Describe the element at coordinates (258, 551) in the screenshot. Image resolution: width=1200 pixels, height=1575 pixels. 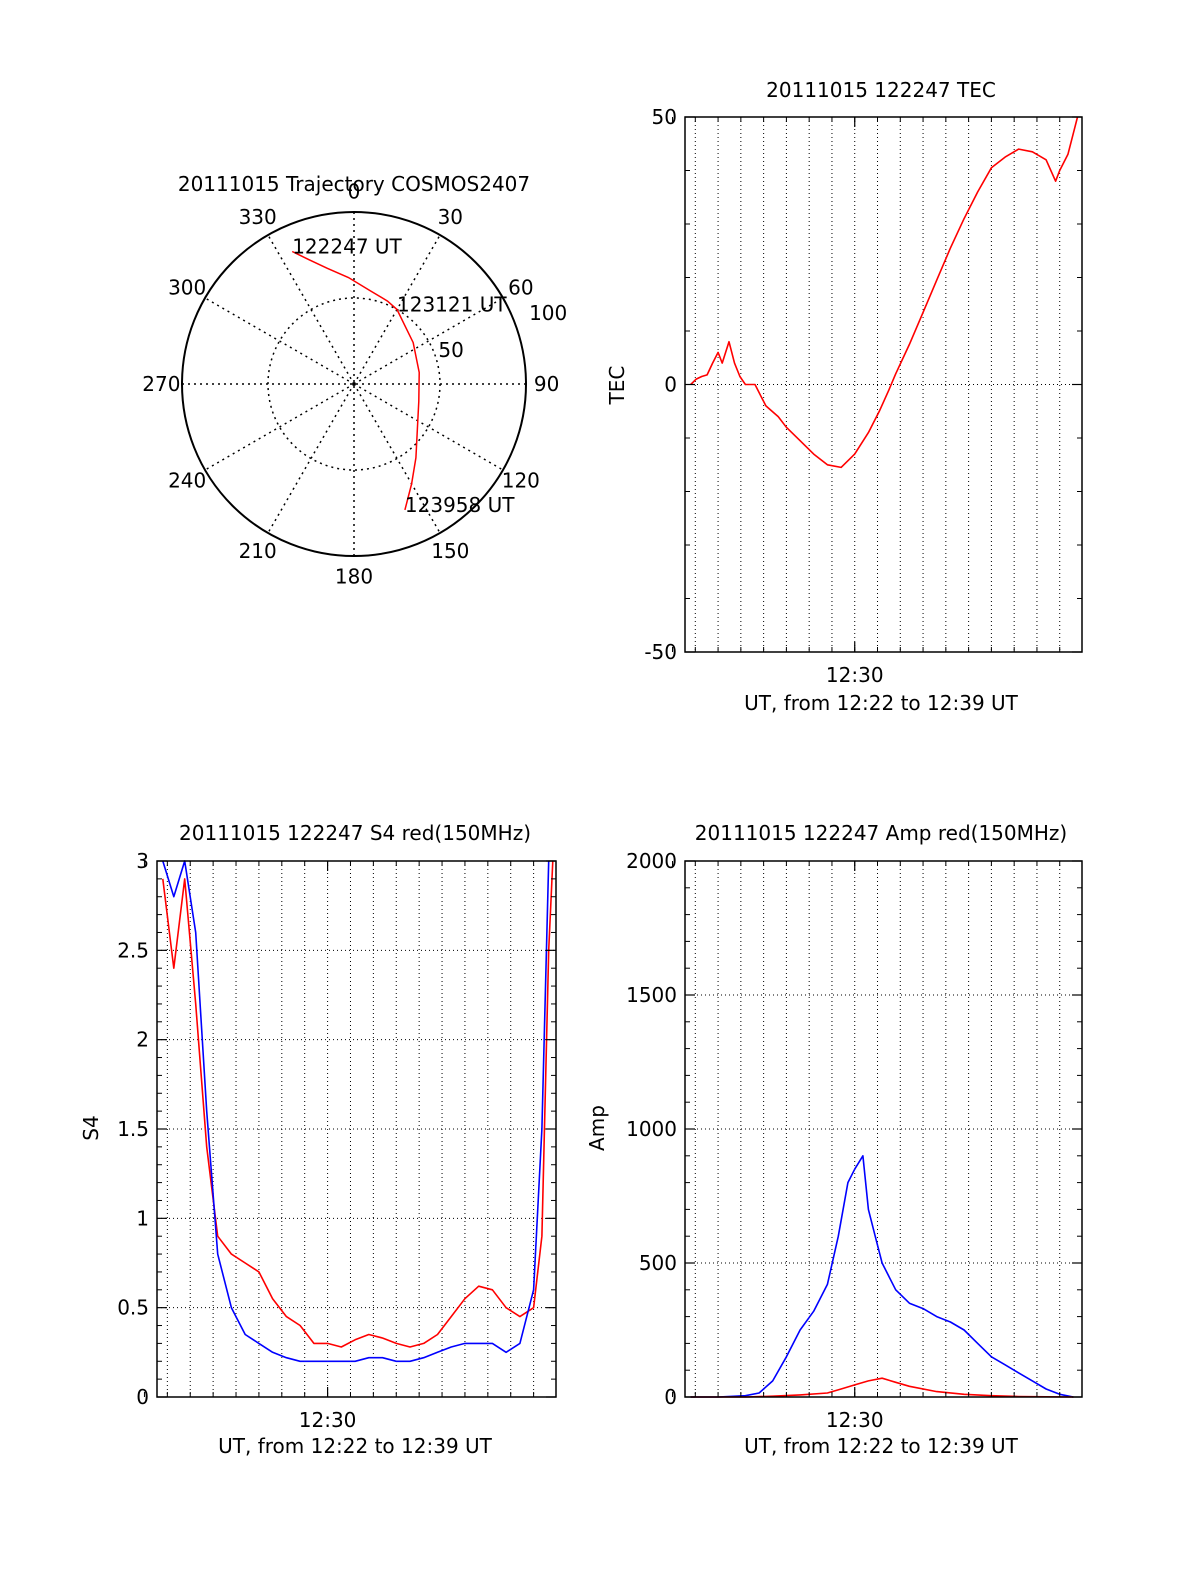
I see `angle-label-210: 210` at that location.